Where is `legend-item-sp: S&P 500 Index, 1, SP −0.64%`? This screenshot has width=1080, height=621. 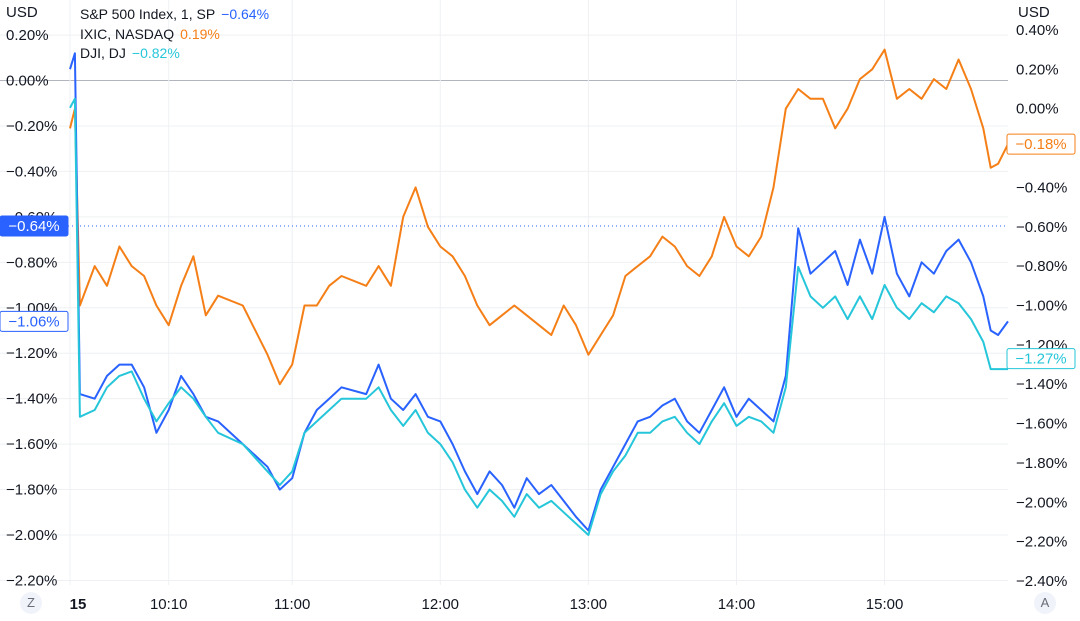
legend-item-sp: S&P 500 Index, 1, SP −0.64% is located at coordinates (174, 15).